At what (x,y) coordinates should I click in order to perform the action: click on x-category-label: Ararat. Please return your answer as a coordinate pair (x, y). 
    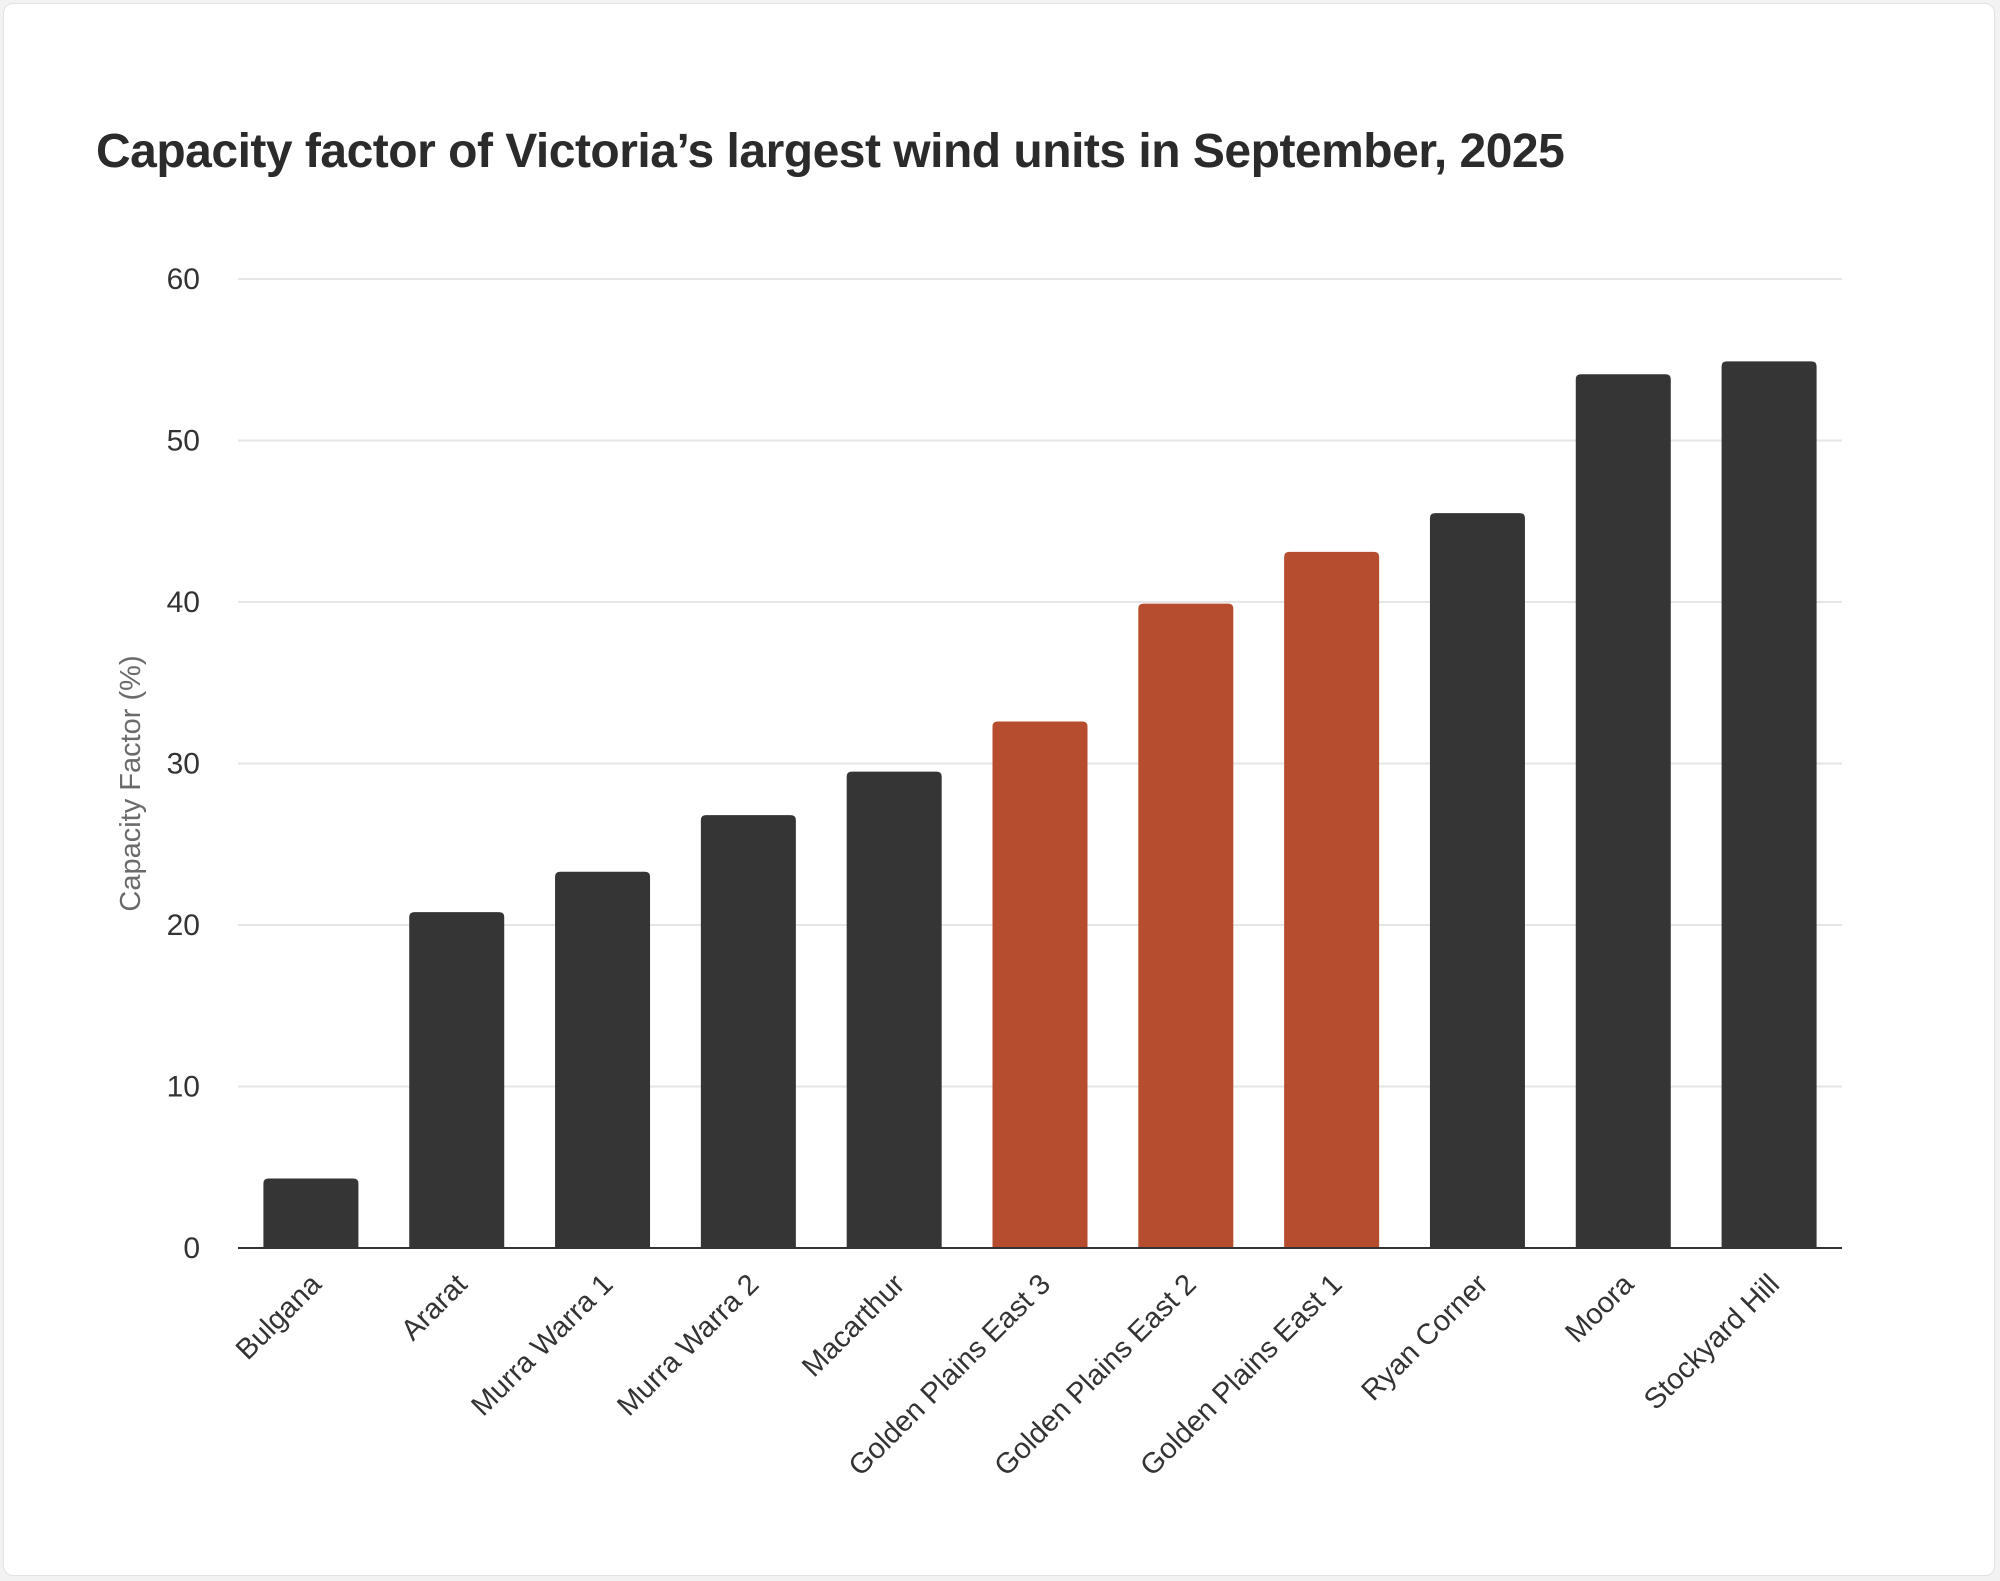
    Looking at the image, I should click on (434, 1307).